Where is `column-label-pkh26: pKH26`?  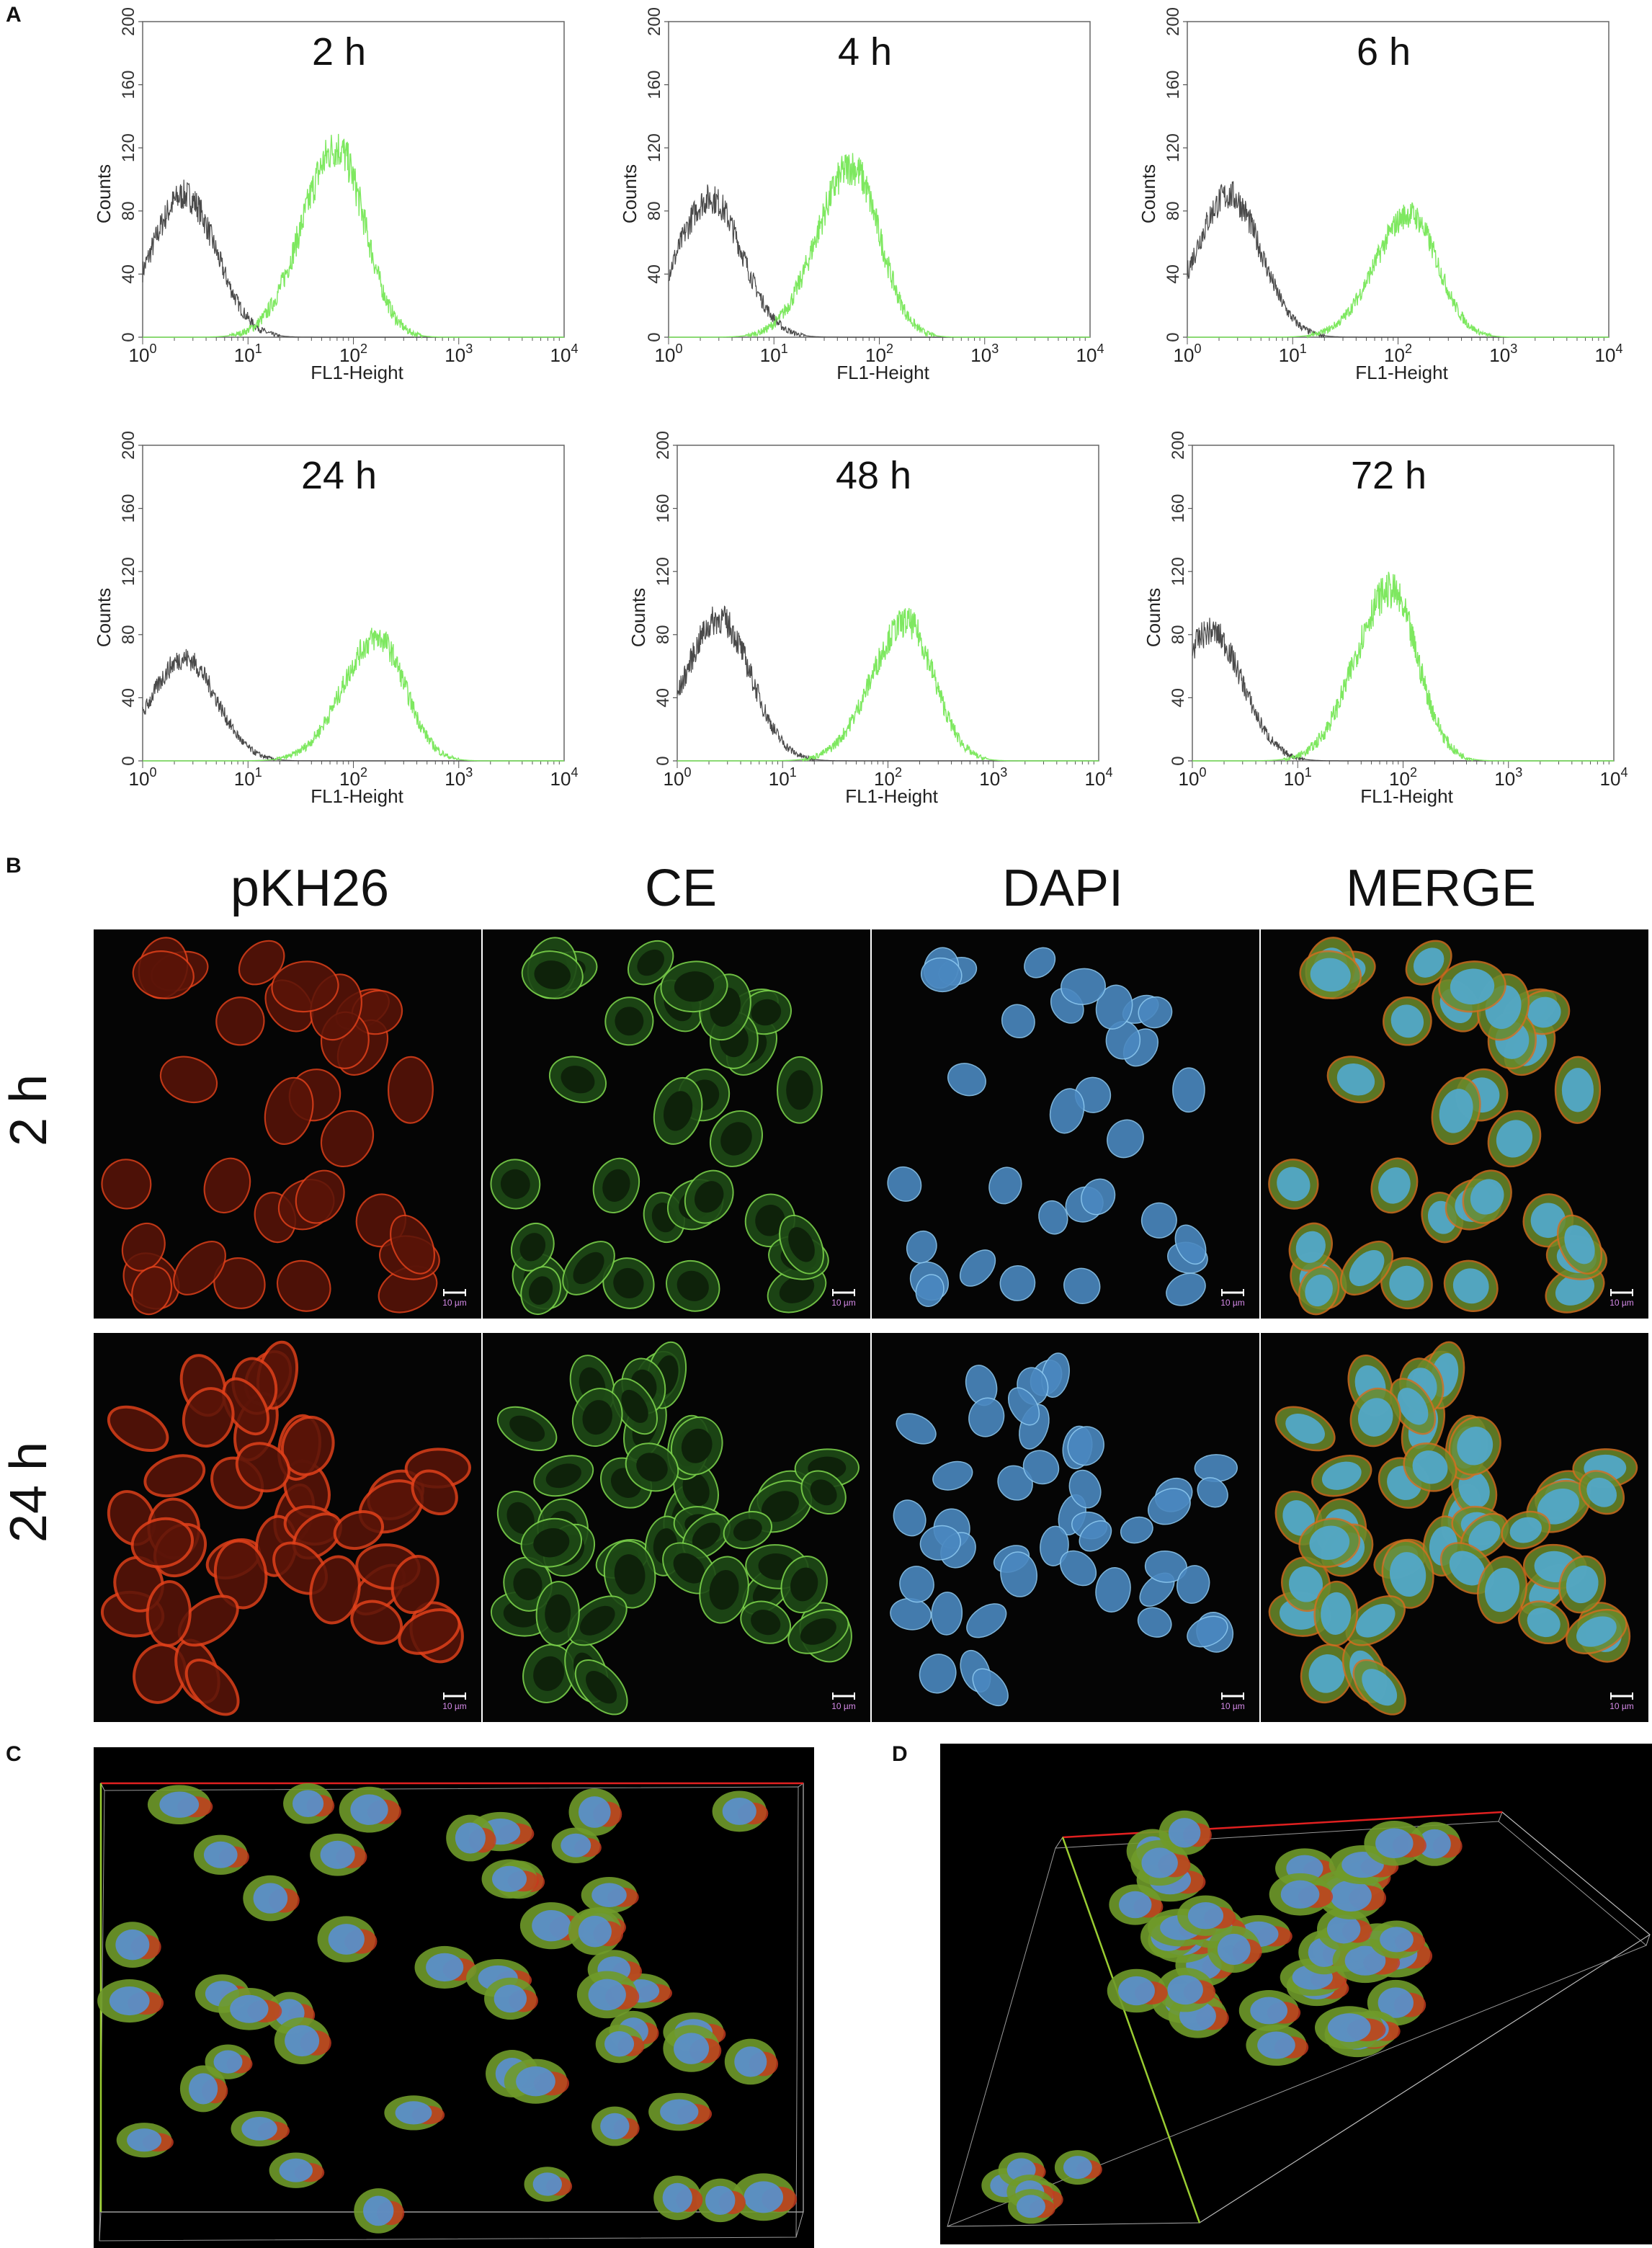
column-label-pkh26: pKH26 is located at coordinates (310, 888).